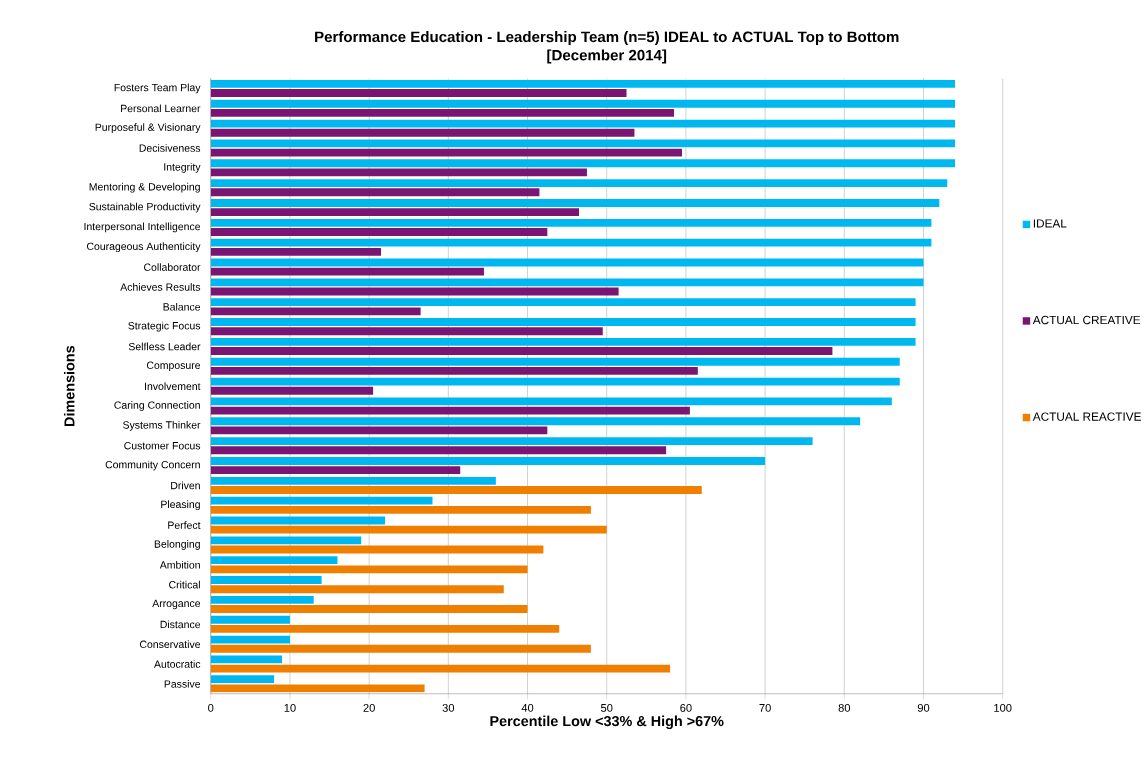  What do you see at coordinates (448, 707) in the screenshot?
I see `x-tick-label: 30` at bounding box center [448, 707].